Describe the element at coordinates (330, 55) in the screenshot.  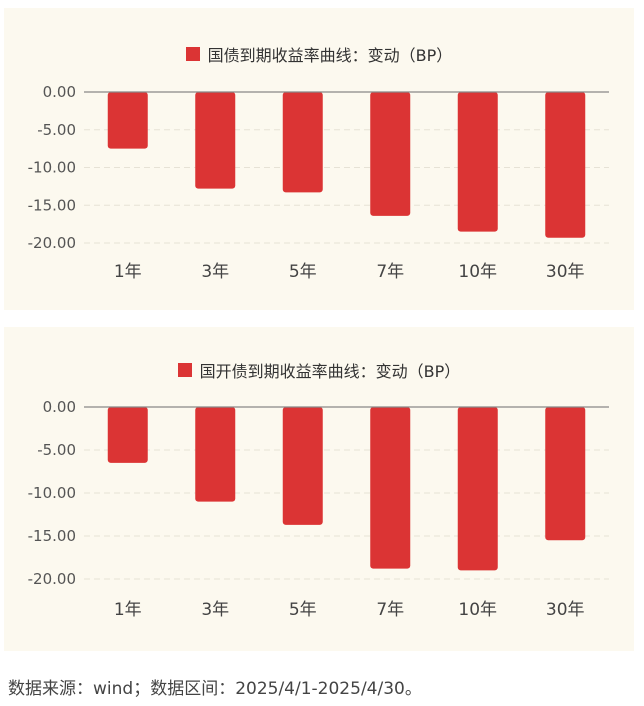
I see `legend-label: 国债到期收益率曲线：变动（BP）` at that location.